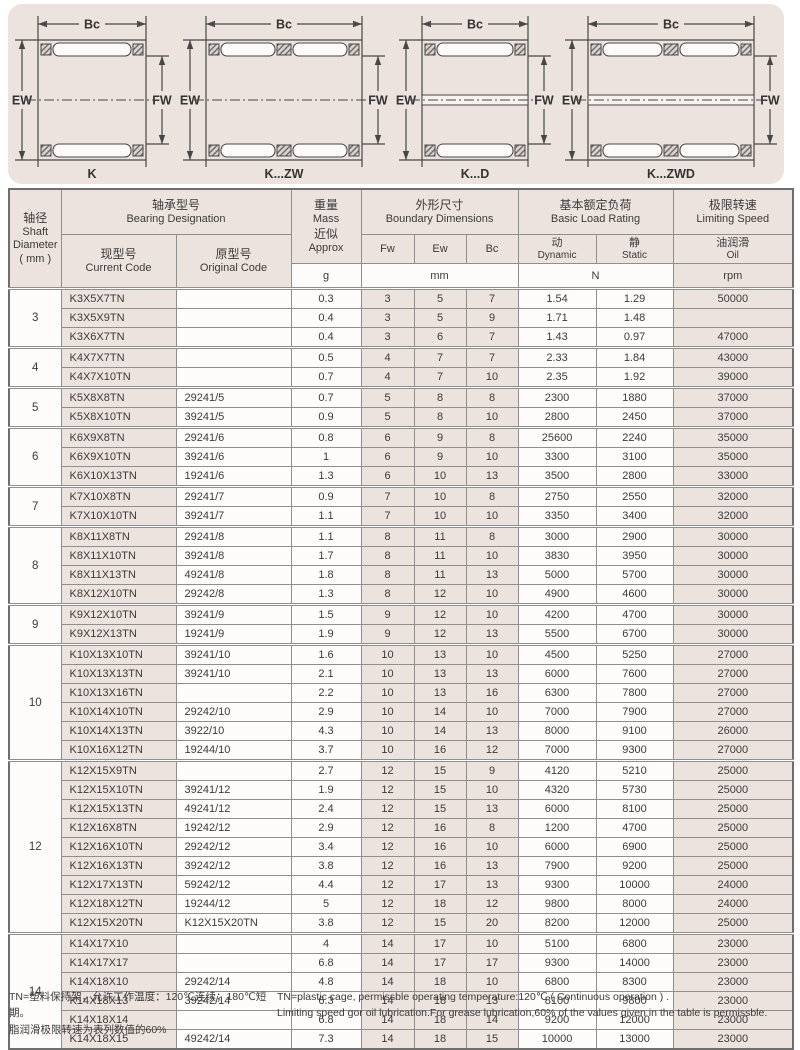  I want to click on original-code-cell: 39241/5, so click(233, 417).